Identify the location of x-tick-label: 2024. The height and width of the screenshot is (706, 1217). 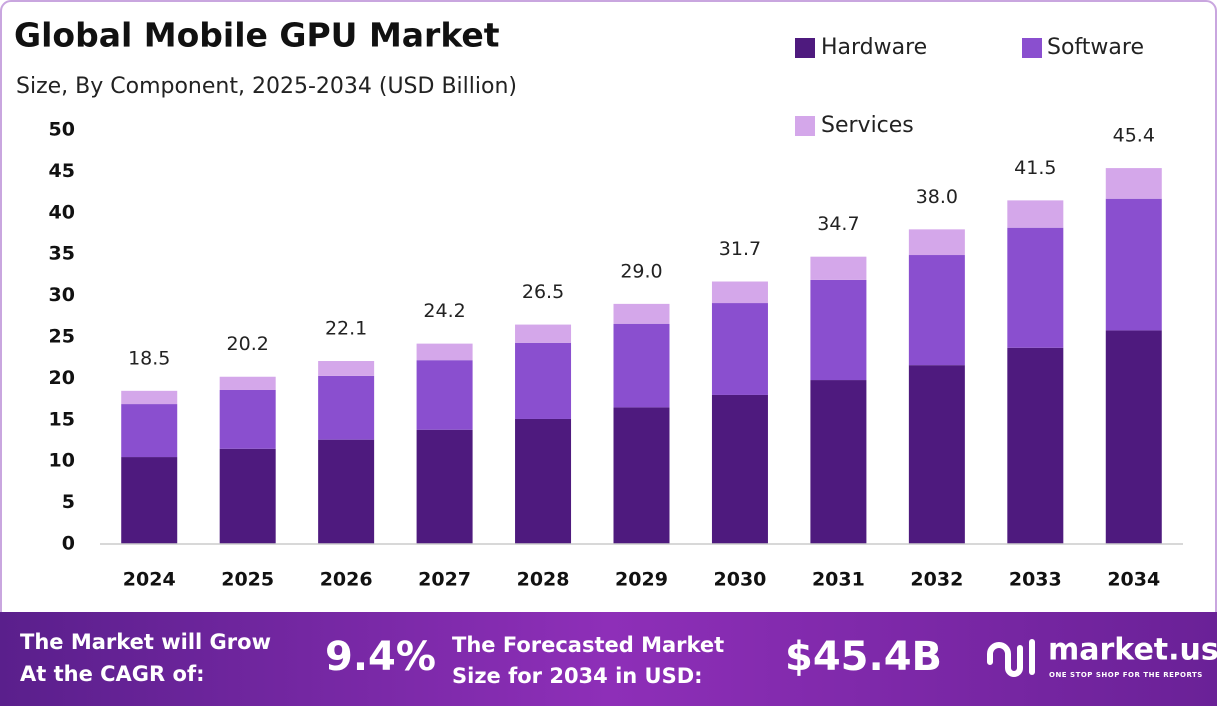
(149, 580).